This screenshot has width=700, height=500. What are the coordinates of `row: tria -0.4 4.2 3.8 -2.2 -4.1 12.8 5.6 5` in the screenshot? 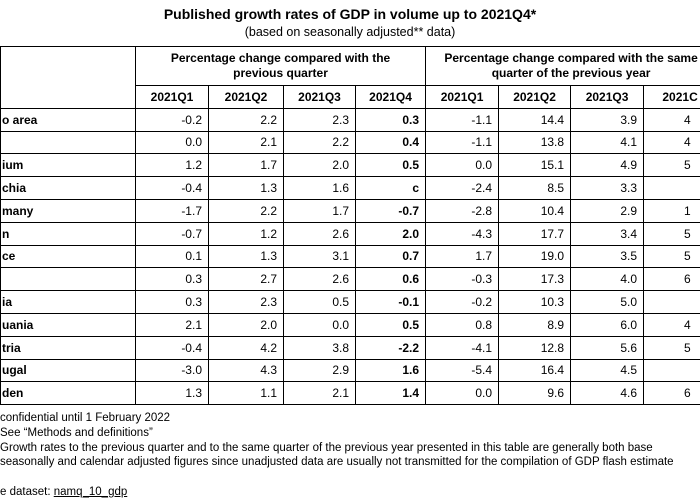 It's located at (350, 347).